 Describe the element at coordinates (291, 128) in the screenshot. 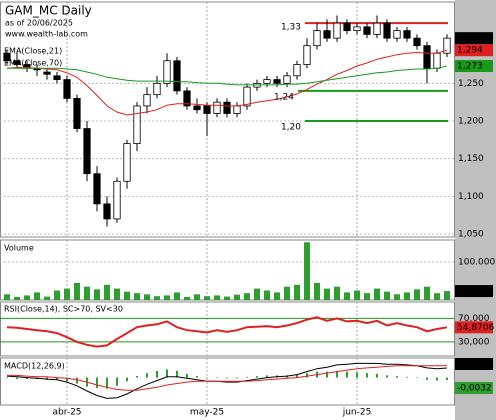

I see `level-label: 1,20` at that location.